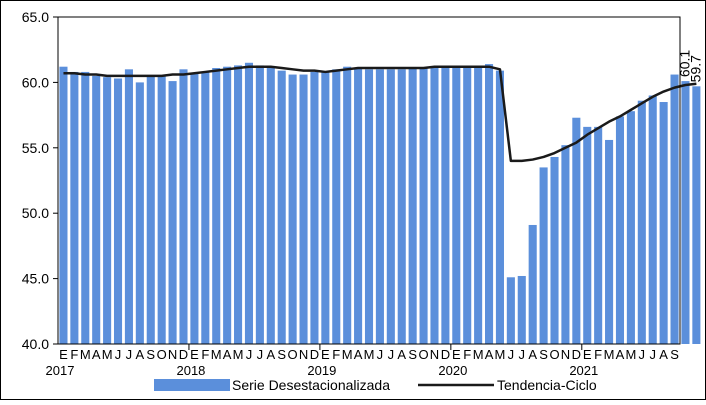 Image resolution: width=706 pixels, height=405 pixels. What do you see at coordinates (35, 344) in the screenshot?
I see `y-tick-label: 40.0` at bounding box center [35, 344].